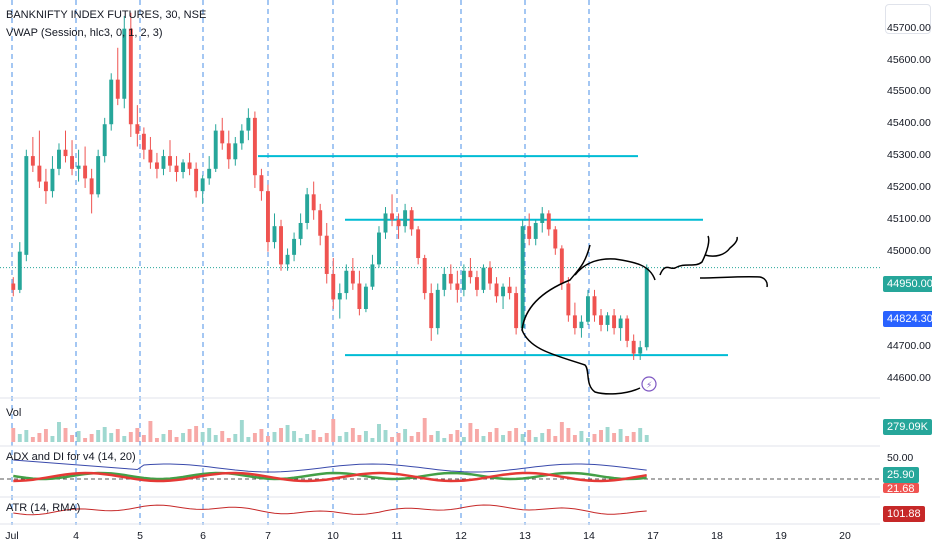  I want to click on x-tick-label: 6, so click(203, 536).